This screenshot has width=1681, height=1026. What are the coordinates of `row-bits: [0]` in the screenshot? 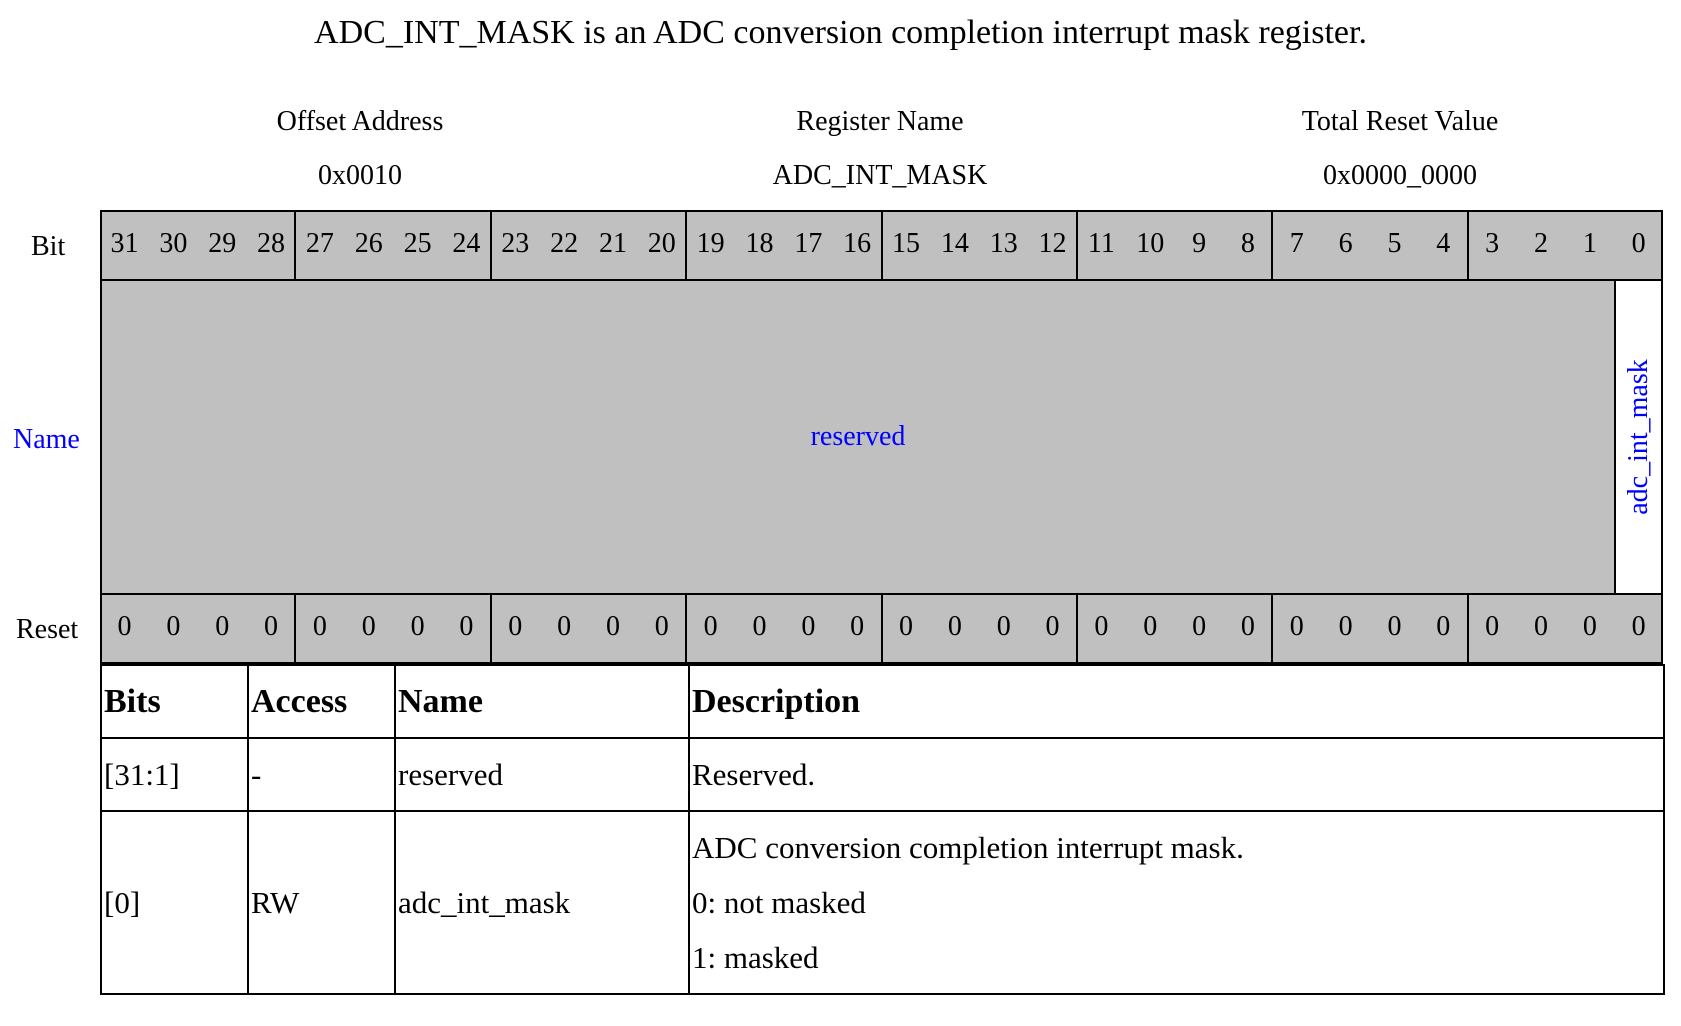 It's located at (174, 902).